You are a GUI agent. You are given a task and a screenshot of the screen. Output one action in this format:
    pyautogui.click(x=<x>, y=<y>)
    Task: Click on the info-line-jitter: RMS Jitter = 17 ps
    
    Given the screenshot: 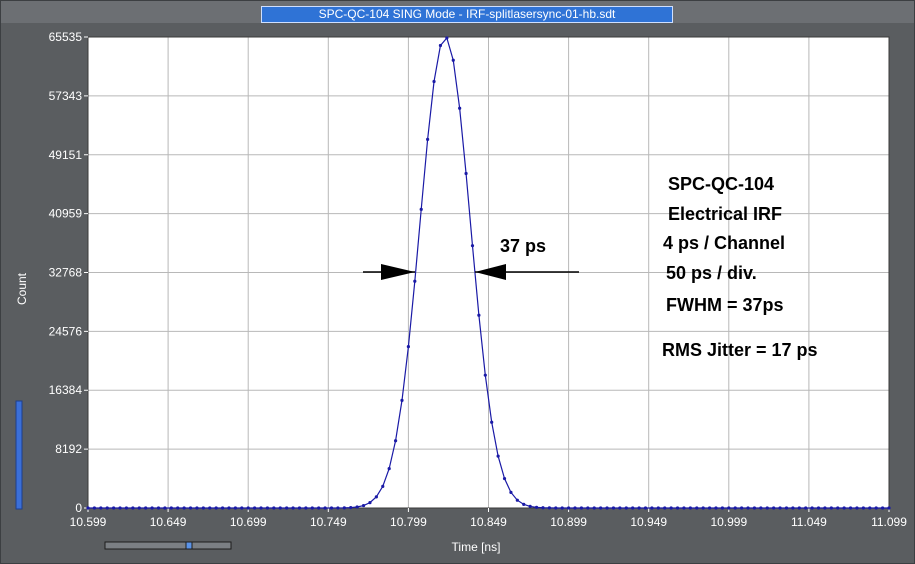 What is the action you would take?
    pyautogui.click(x=740, y=350)
    